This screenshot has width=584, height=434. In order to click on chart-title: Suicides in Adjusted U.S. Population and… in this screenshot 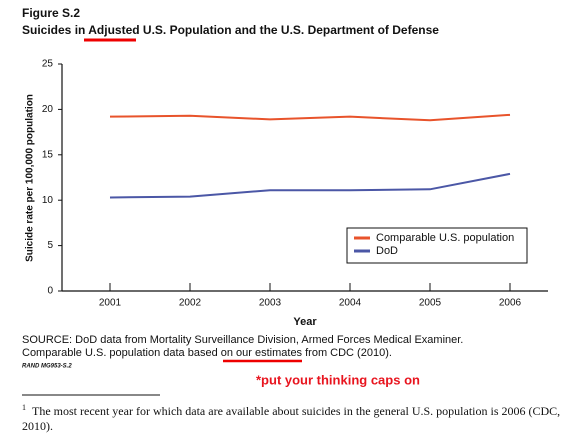, I will do `click(230, 30)`.